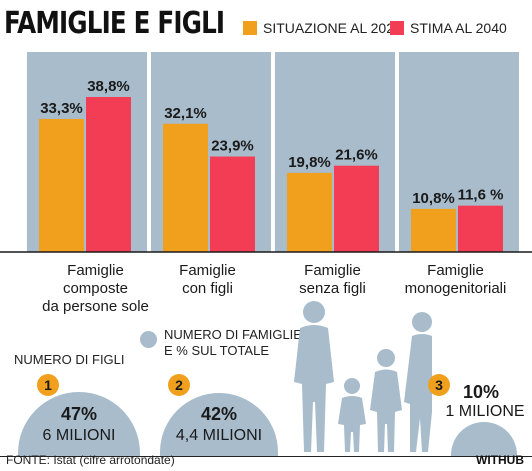  What do you see at coordinates (61, 108) in the screenshot?
I see `data-label-2021-1: 33,3%` at bounding box center [61, 108].